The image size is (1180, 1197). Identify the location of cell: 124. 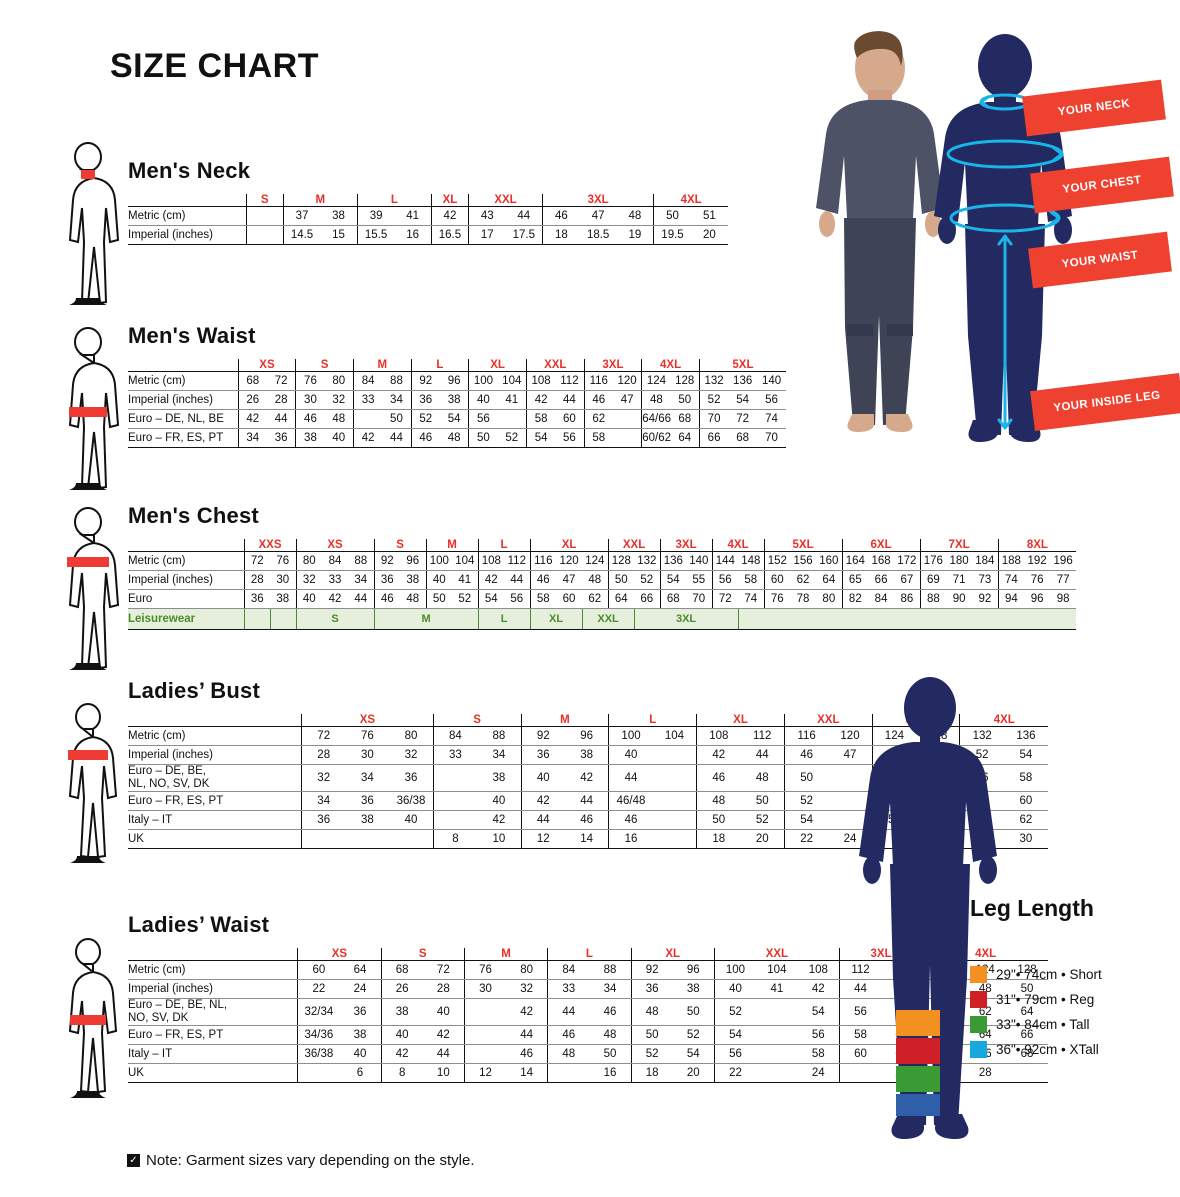
(894, 736).